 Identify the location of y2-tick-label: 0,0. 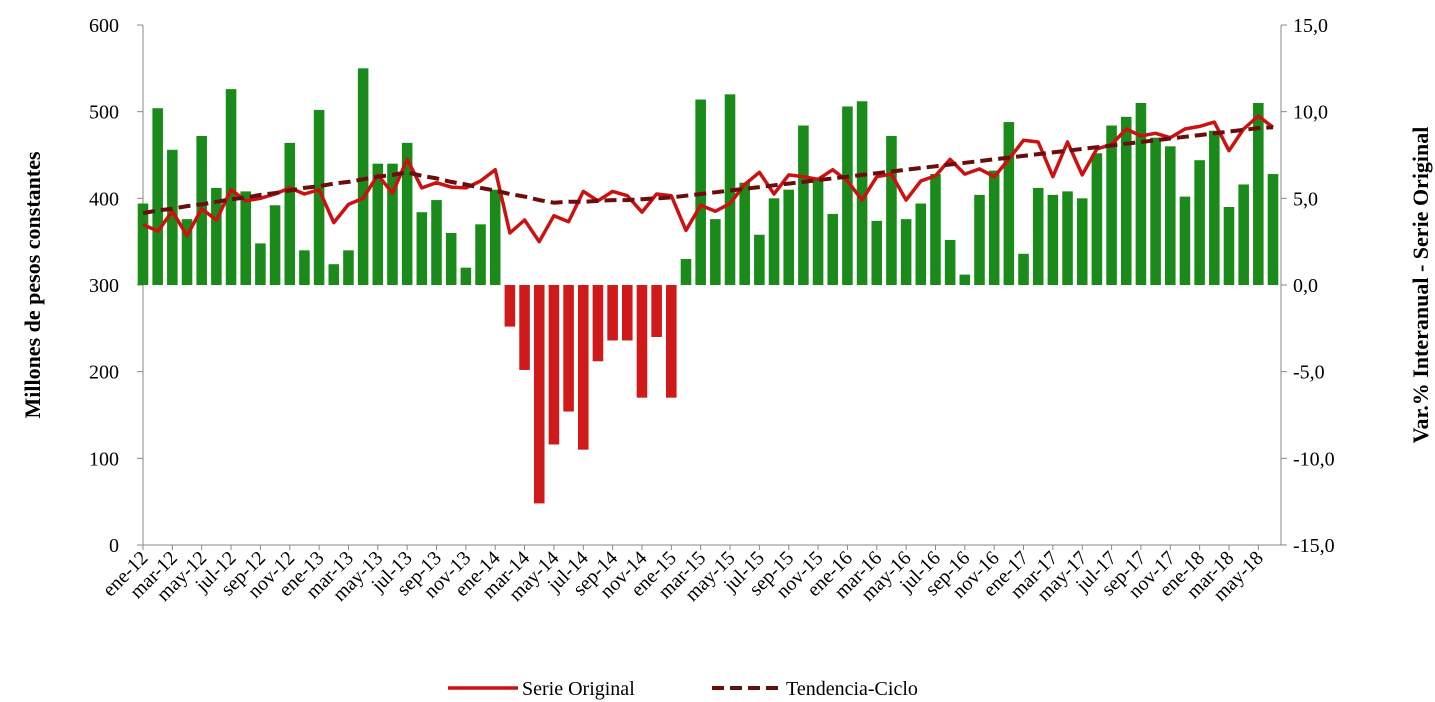
(1305, 286).